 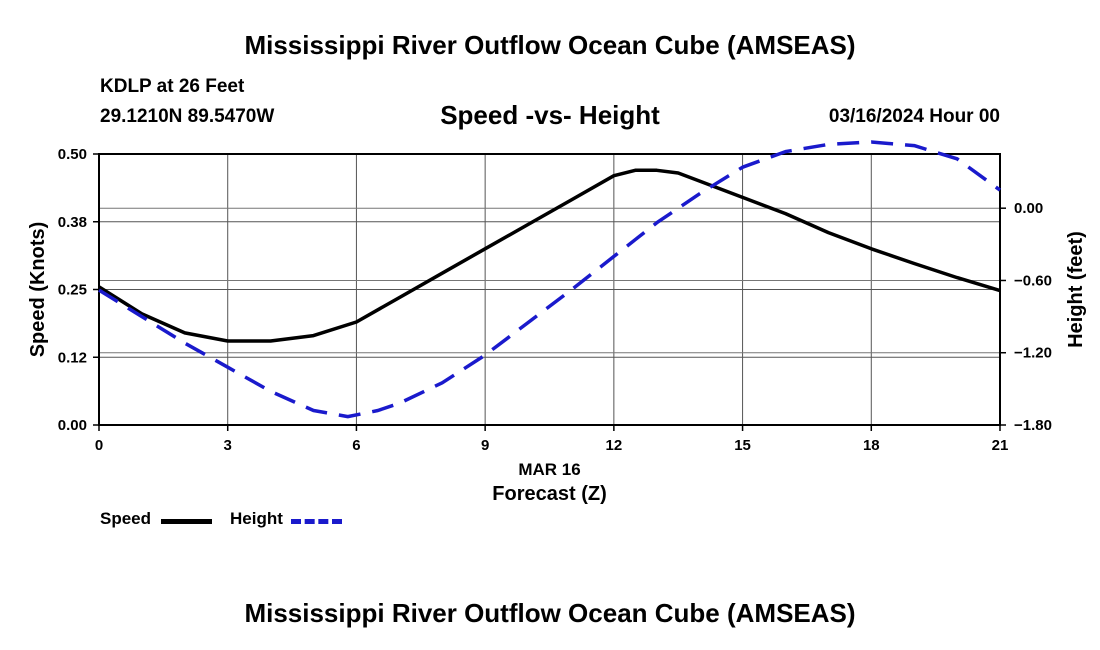 I want to click on chart-subtitle: Speed -vs- Height, so click(x=550, y=115).